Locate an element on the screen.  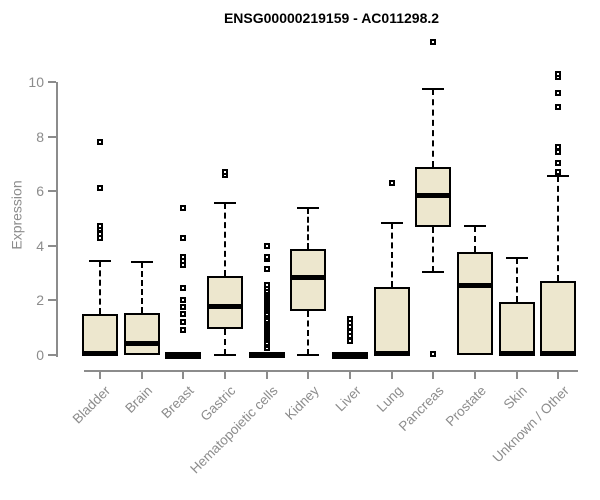
chart-title: ENSG00000219159 - AC011298.2 is located at coordinates (331, 18).